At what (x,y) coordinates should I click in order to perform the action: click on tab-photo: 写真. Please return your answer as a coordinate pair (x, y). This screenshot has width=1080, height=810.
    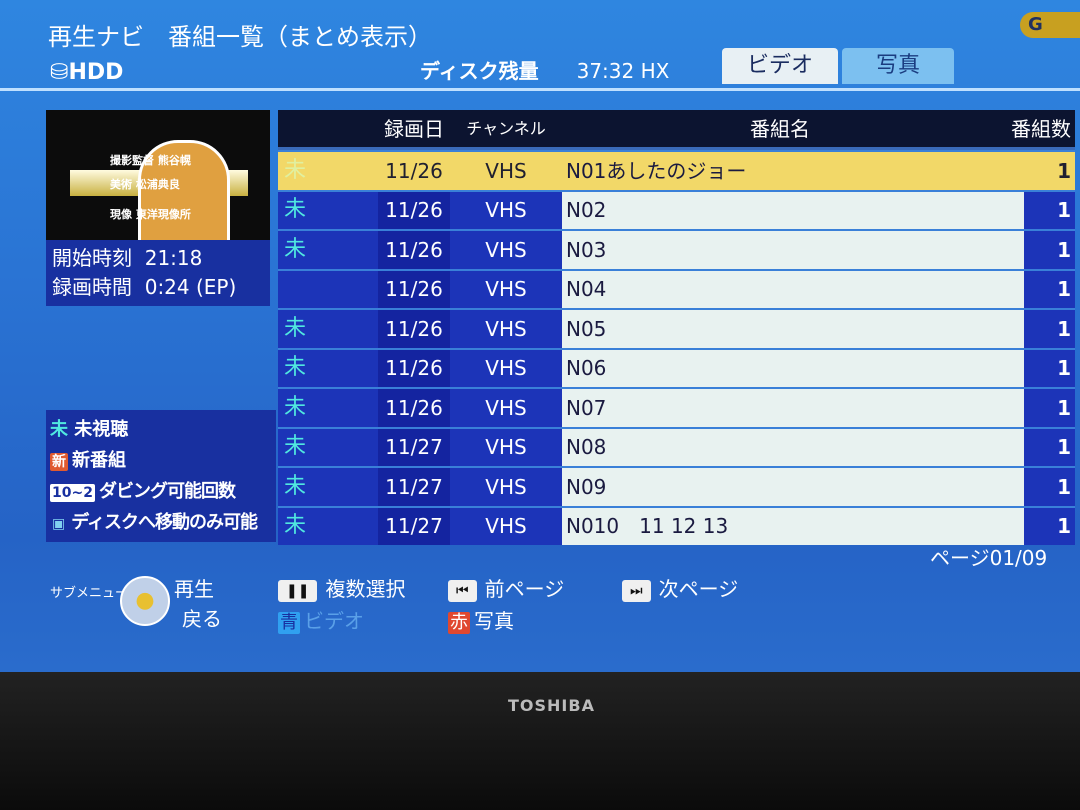
    Looking at the image, I should click on (898, 66).